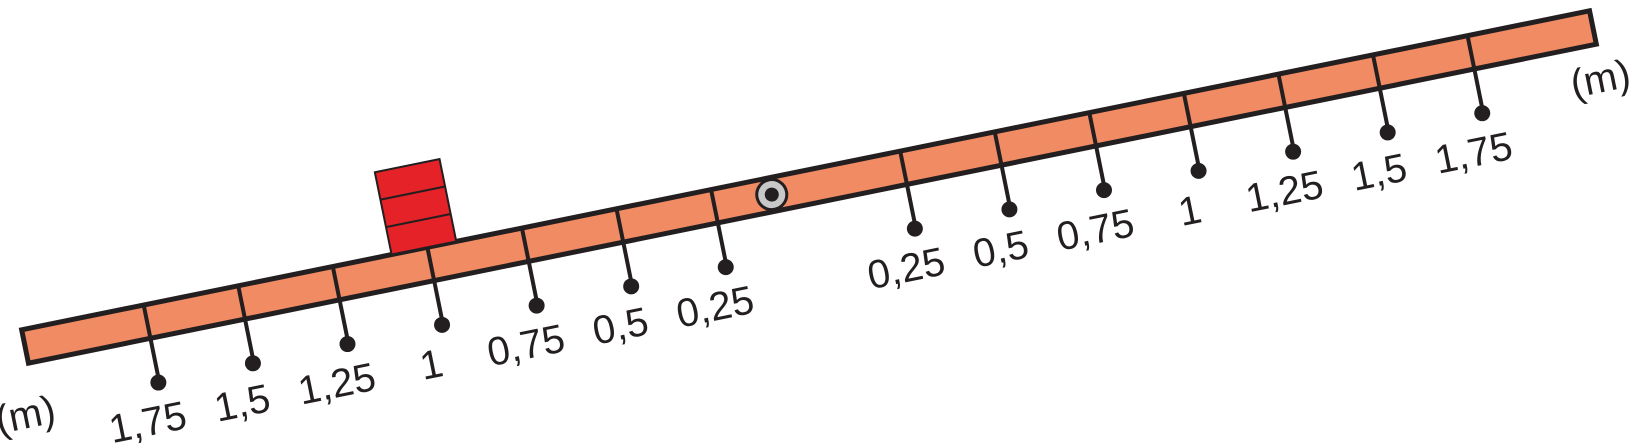  What do you see at coordinates (147, 419) in the screenshot?
I see `tick-label-left-1.75: 1,75` at bounding box center [147, 419].